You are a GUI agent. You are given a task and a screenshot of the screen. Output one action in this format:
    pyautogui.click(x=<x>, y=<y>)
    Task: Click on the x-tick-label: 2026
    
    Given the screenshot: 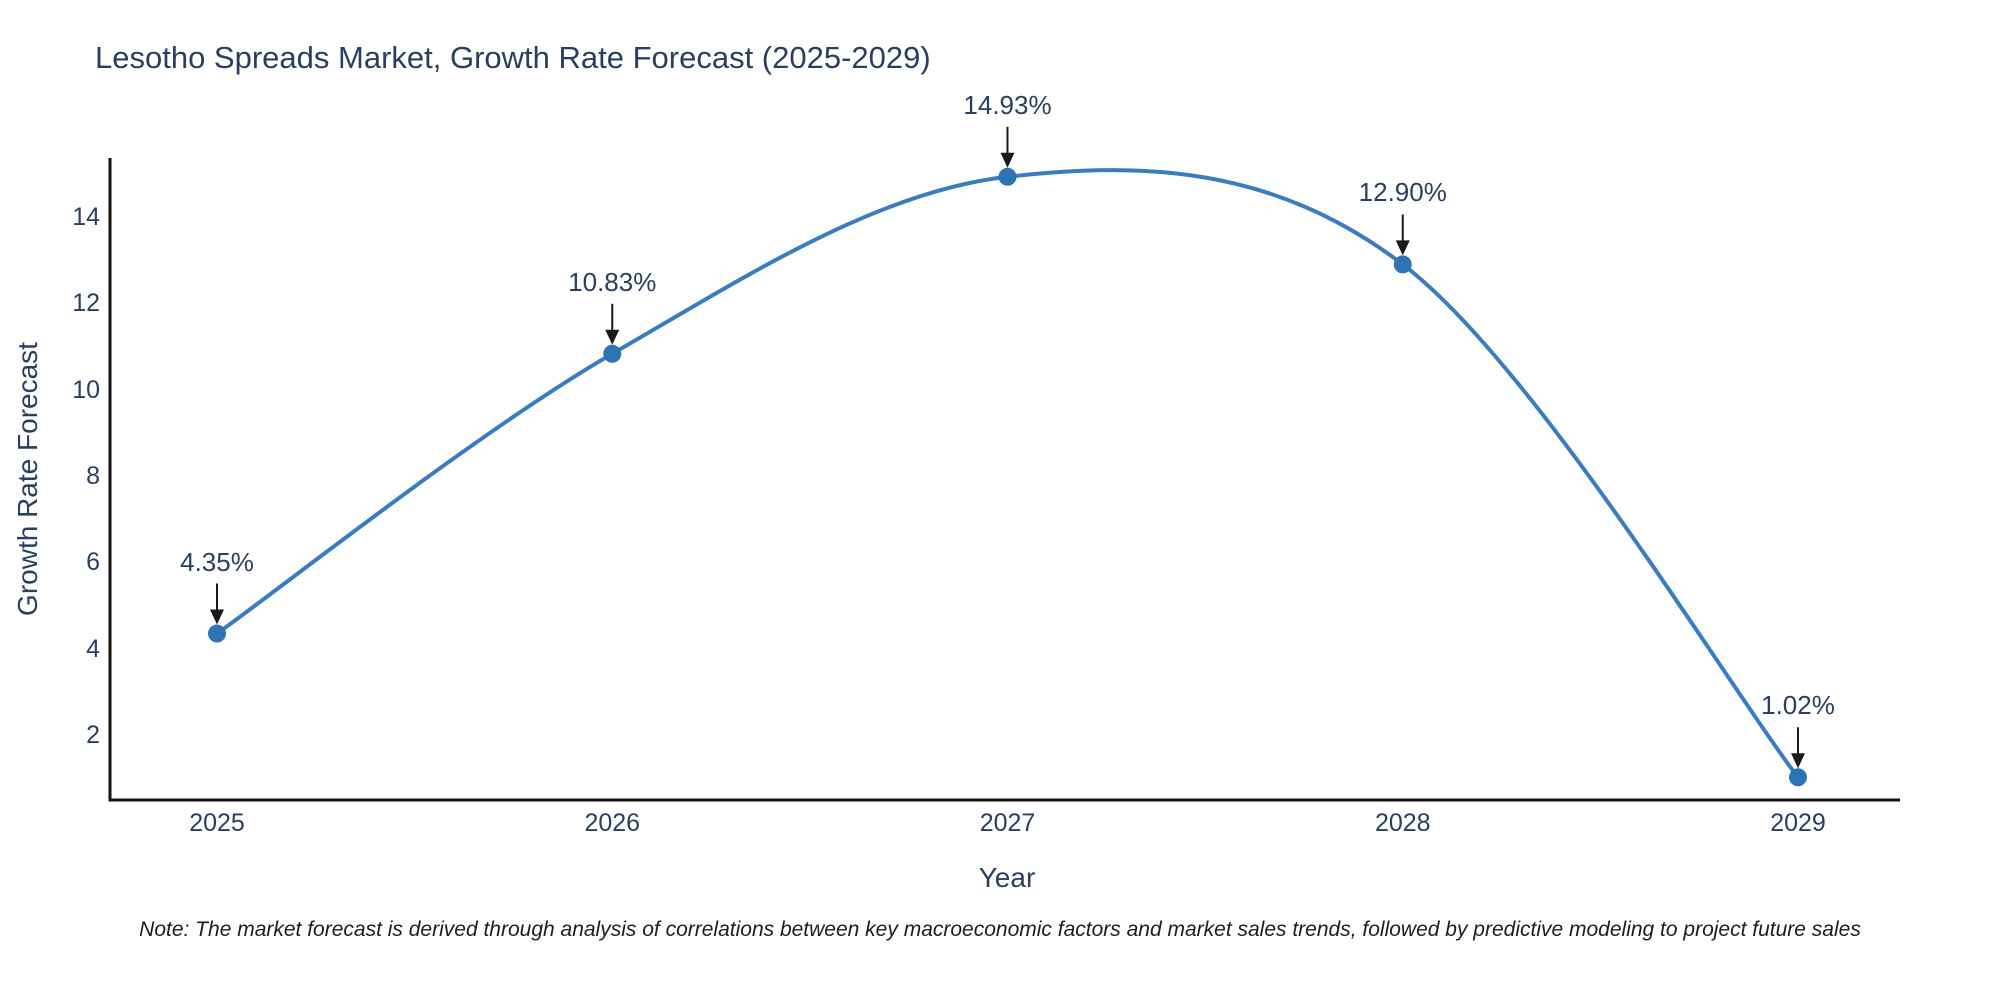 What is the action you would take?
    pyautogui.click(x=612, y=823)
    